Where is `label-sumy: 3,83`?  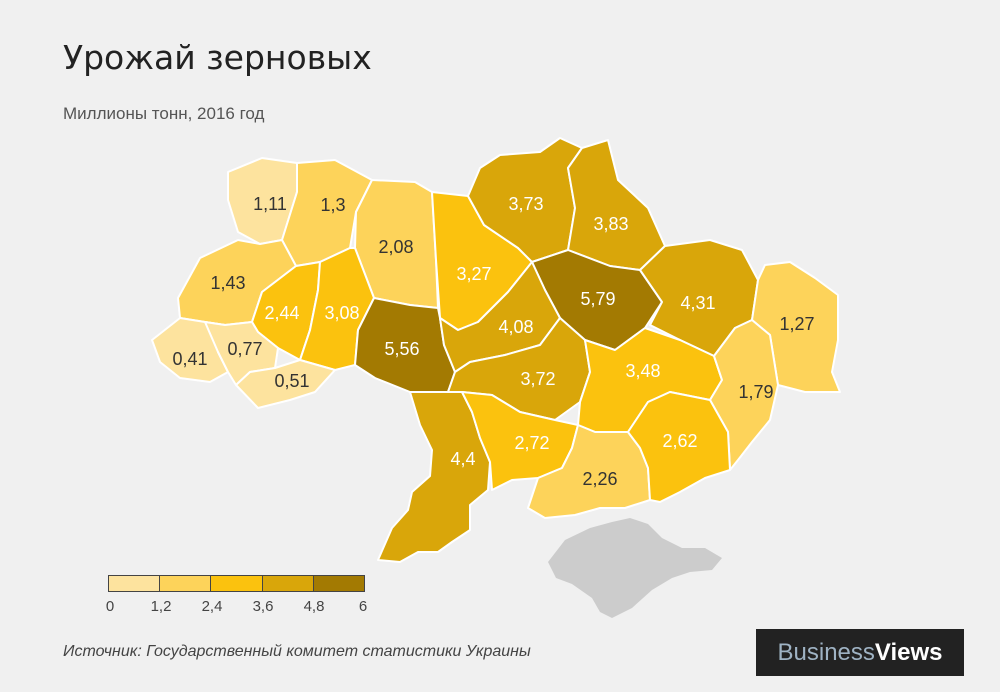 label-sumy: 3,83 is located at coordinates (610, 224).